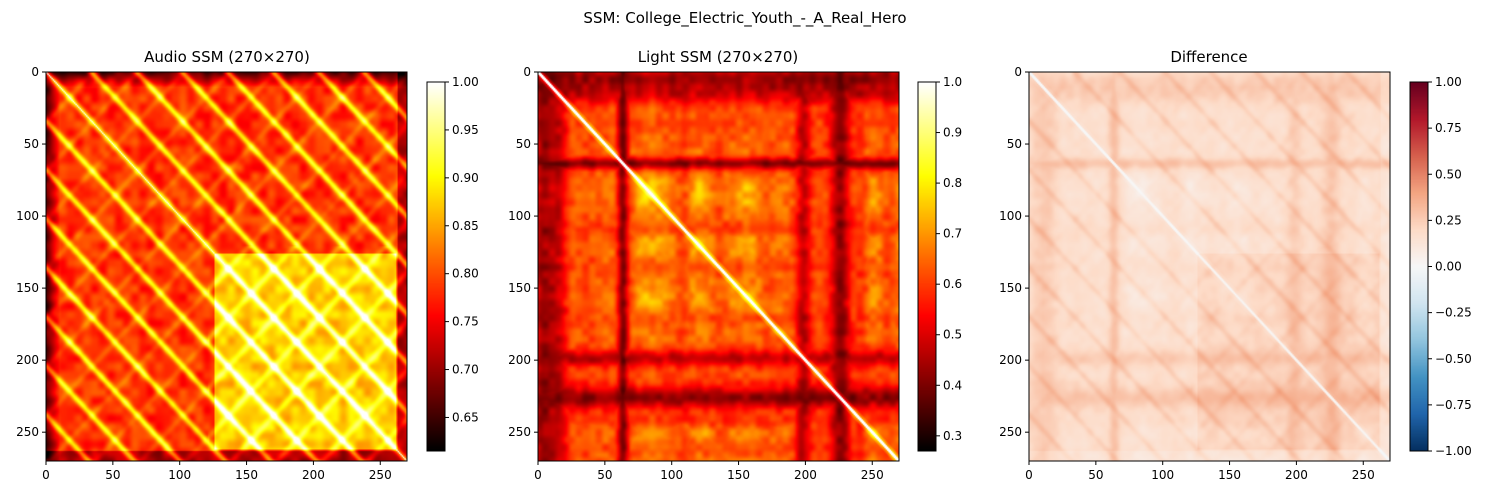  Describe the element at coordinates (952, 133) in the screenshot. I see `colorbar-tick-label: 0.9` at that location.